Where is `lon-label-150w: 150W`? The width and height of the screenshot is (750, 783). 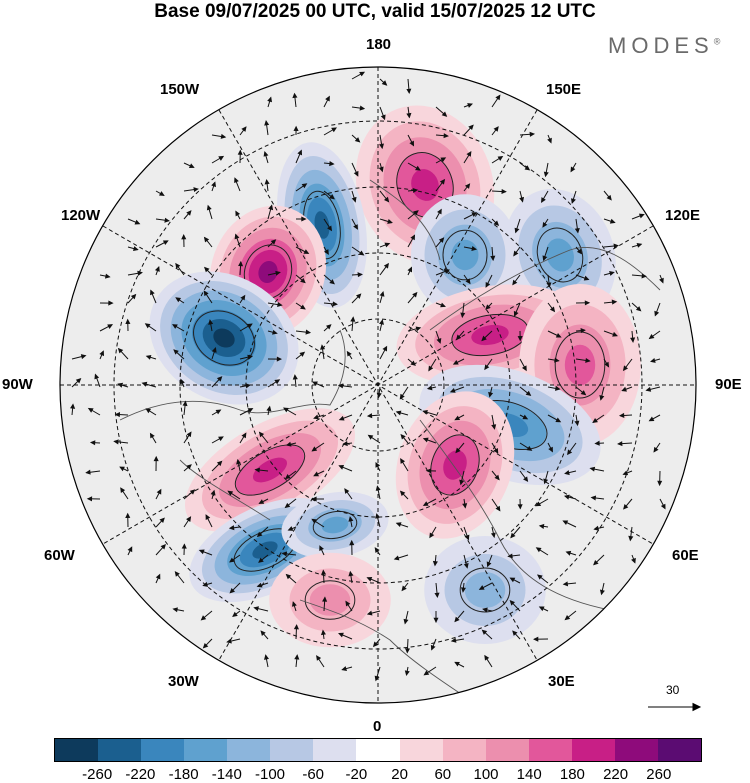 lon-label-150w: 150W is located at coordinates (180, 89).